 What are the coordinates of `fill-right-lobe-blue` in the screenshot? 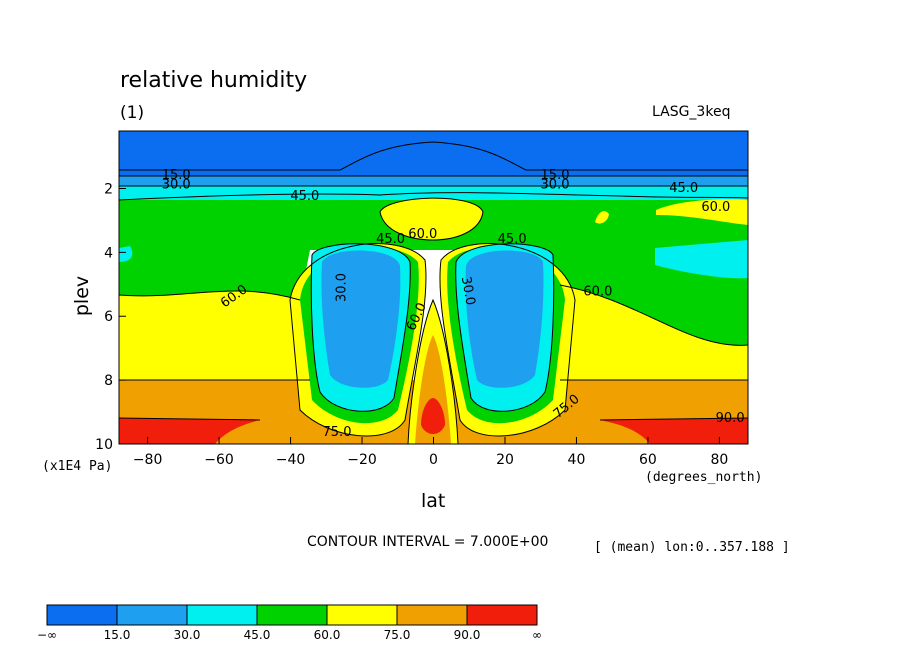 It's located at (504, 319).